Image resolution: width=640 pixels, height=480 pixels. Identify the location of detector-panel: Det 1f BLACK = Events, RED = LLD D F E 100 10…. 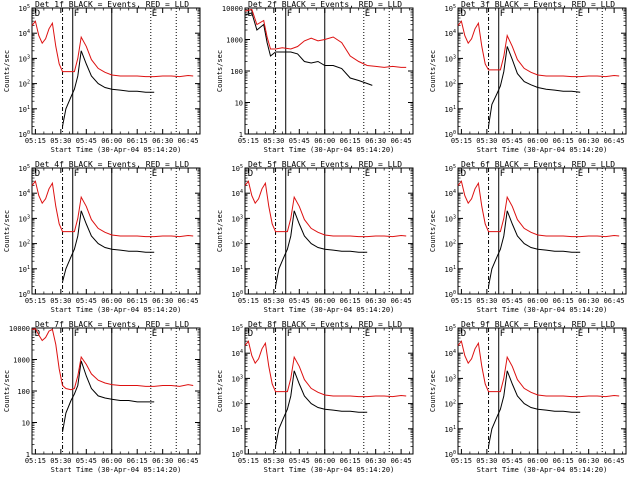
(106, 80).